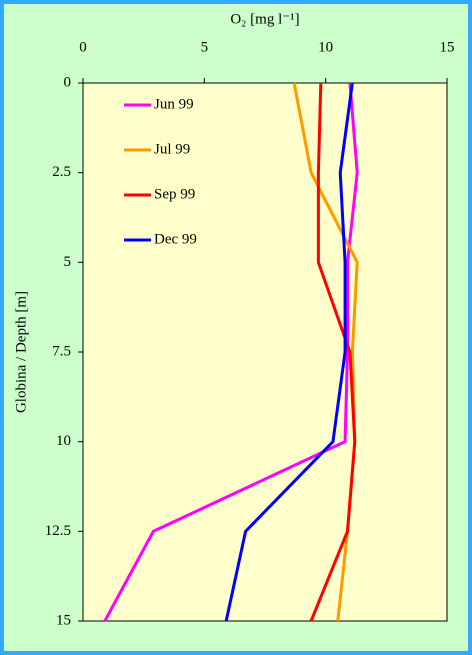  Describe the element at coordinates (63, 441) in the screenshot. I see `y-tick-label: 10` at that location.